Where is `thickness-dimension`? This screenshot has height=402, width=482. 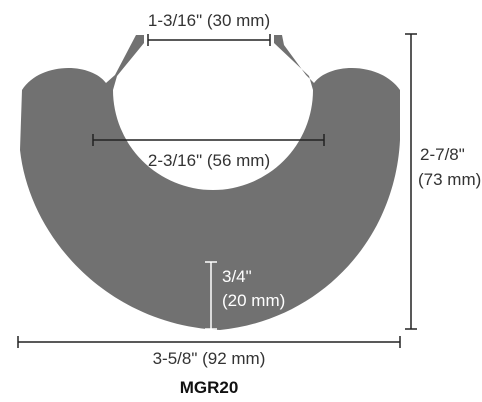 thickness-dimension is located at coordinates (211, 295).